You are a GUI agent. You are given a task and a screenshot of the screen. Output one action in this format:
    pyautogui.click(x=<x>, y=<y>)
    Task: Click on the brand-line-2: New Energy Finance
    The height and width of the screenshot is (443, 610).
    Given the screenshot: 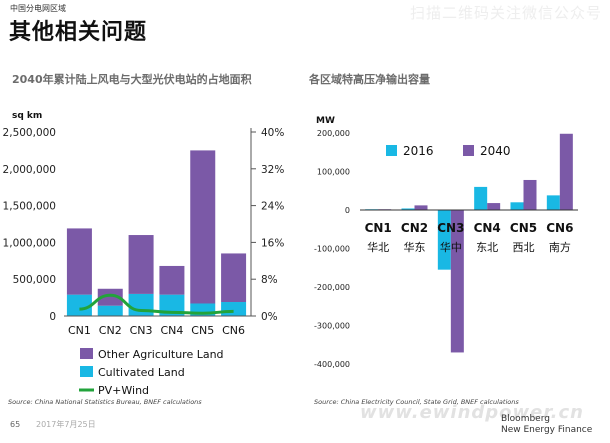 What is the action you would take?
    pyautogui.click(x=547, y=430)
    